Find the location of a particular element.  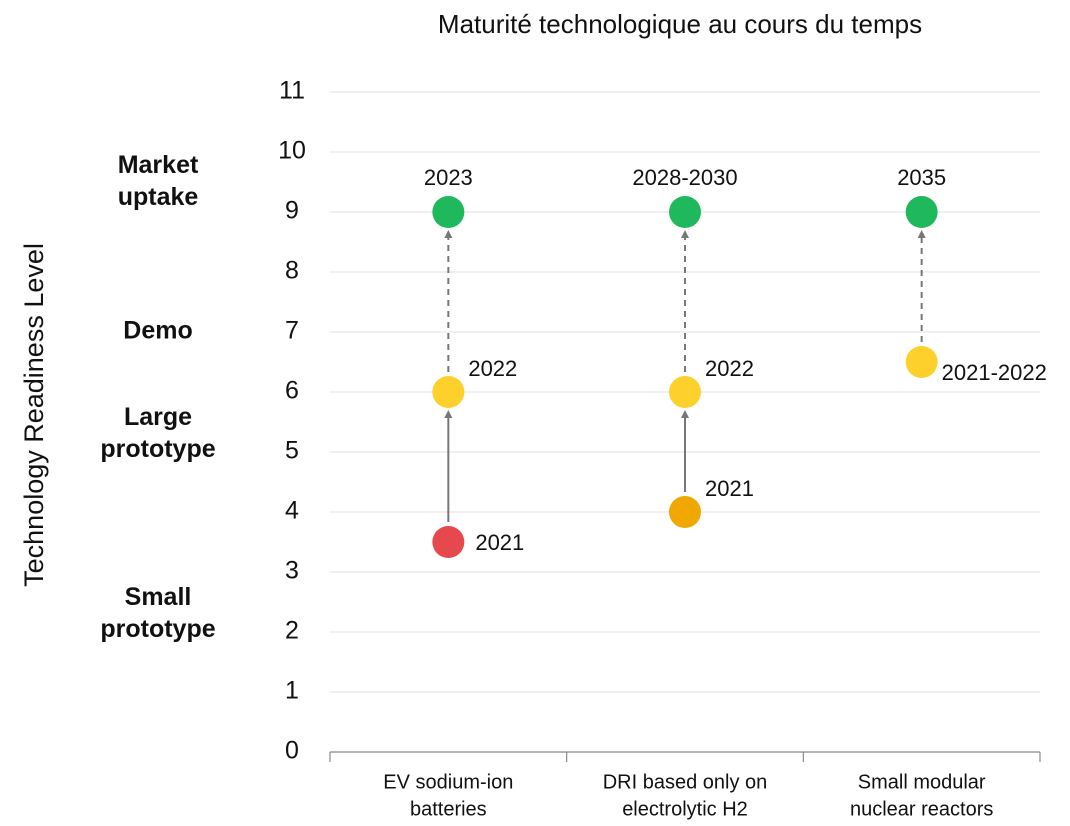

y-tick-label: 10 is located at coordinates (292, 151).